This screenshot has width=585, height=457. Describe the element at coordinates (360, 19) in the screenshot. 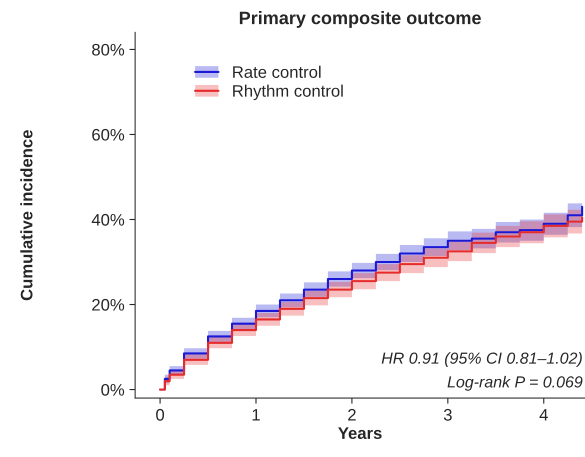

I see `chart-title: Primary composite outcome` at that location.